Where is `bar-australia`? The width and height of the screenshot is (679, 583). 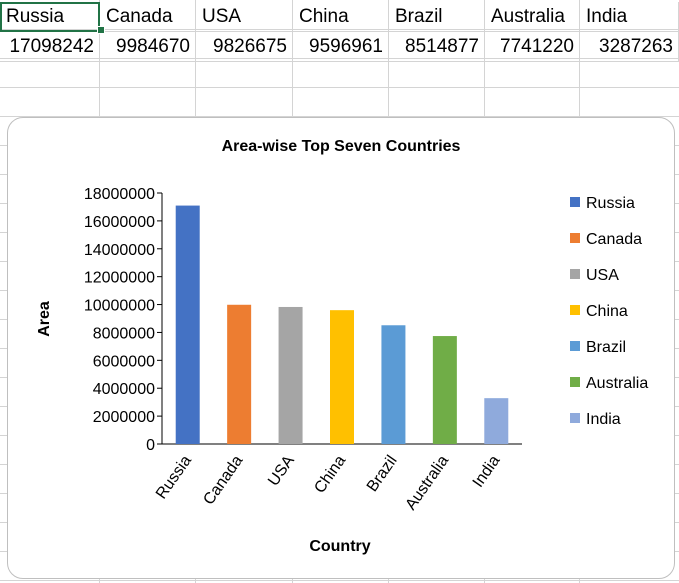 bar-australia is located at coordinates (444, 390).